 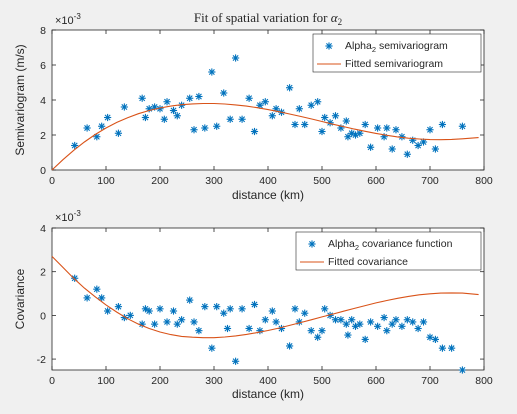 What do you see at coordinates (430, 381) in the screenshot?
I see `x-tick-label: 700` at bounding box center [430, 381].